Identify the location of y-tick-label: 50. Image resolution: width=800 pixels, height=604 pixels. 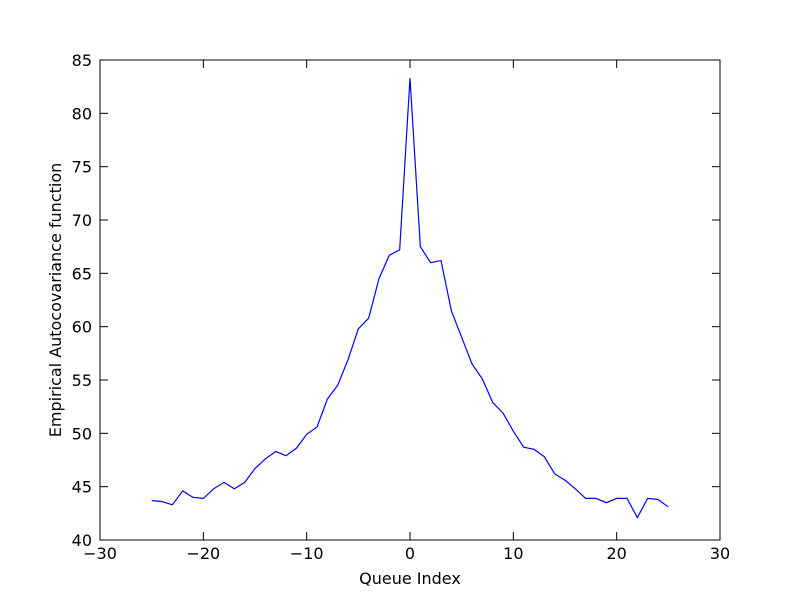
(82, 433).